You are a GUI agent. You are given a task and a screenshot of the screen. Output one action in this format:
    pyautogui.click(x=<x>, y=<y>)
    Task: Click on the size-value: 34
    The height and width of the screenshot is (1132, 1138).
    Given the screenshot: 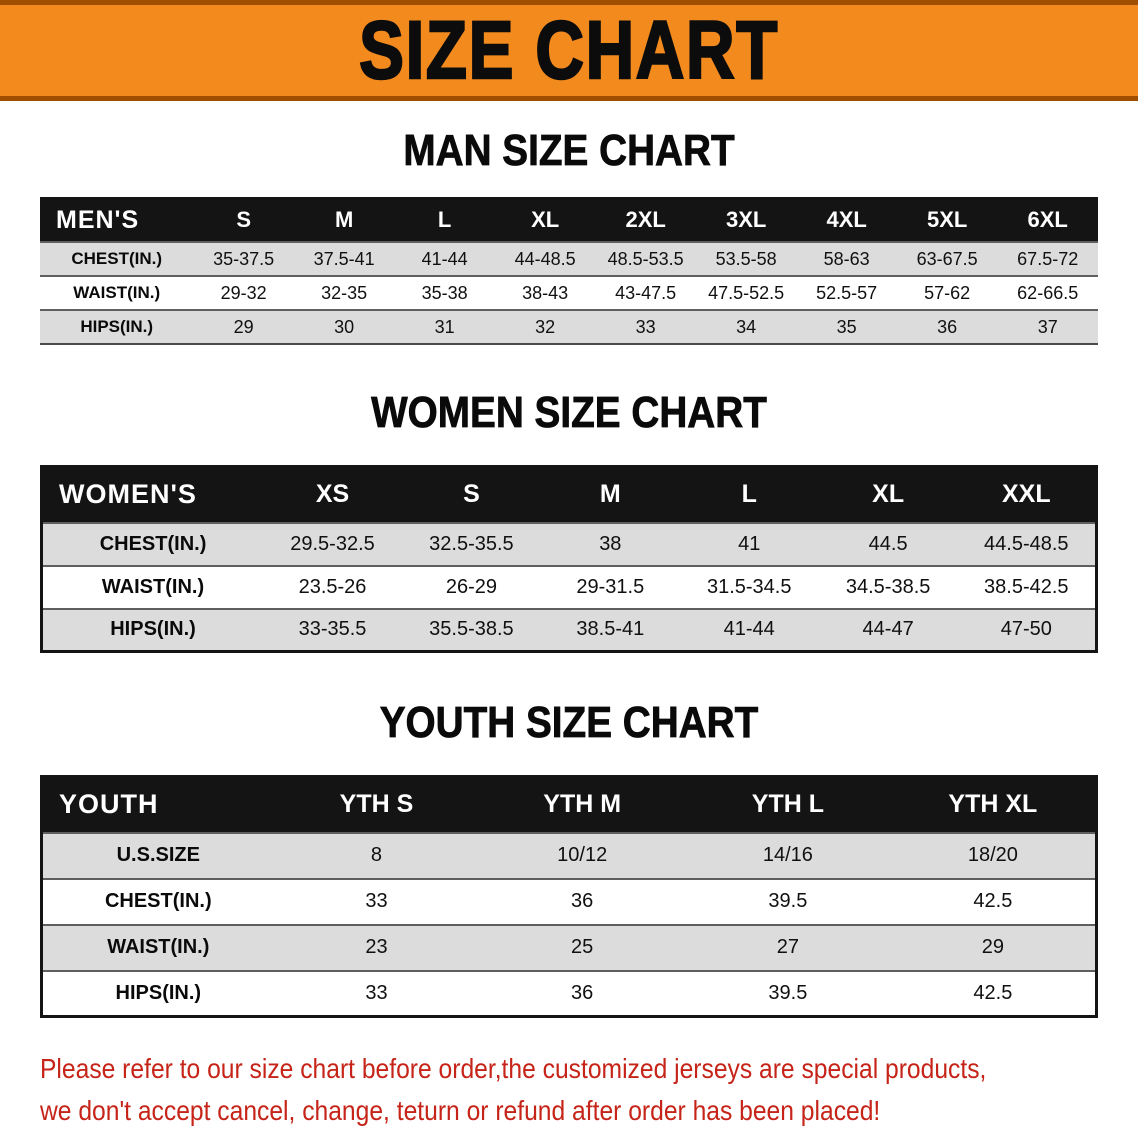 What is the action you would take?
    pyautogui.click(x=746, y=326)
    